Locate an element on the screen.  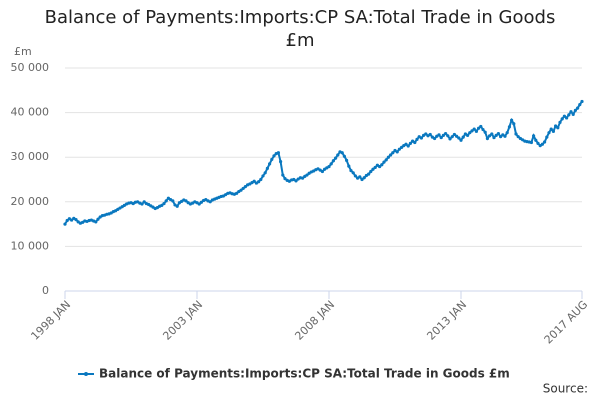
y-axis-unit: £m is located at coordinates (23, 51).